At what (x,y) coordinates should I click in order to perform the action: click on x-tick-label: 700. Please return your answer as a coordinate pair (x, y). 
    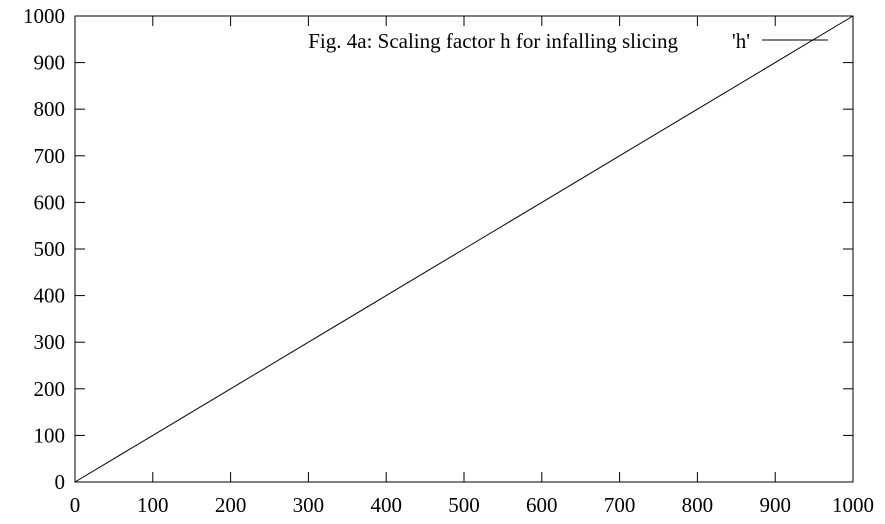
    Looking at the image, I should click on (620, 505).